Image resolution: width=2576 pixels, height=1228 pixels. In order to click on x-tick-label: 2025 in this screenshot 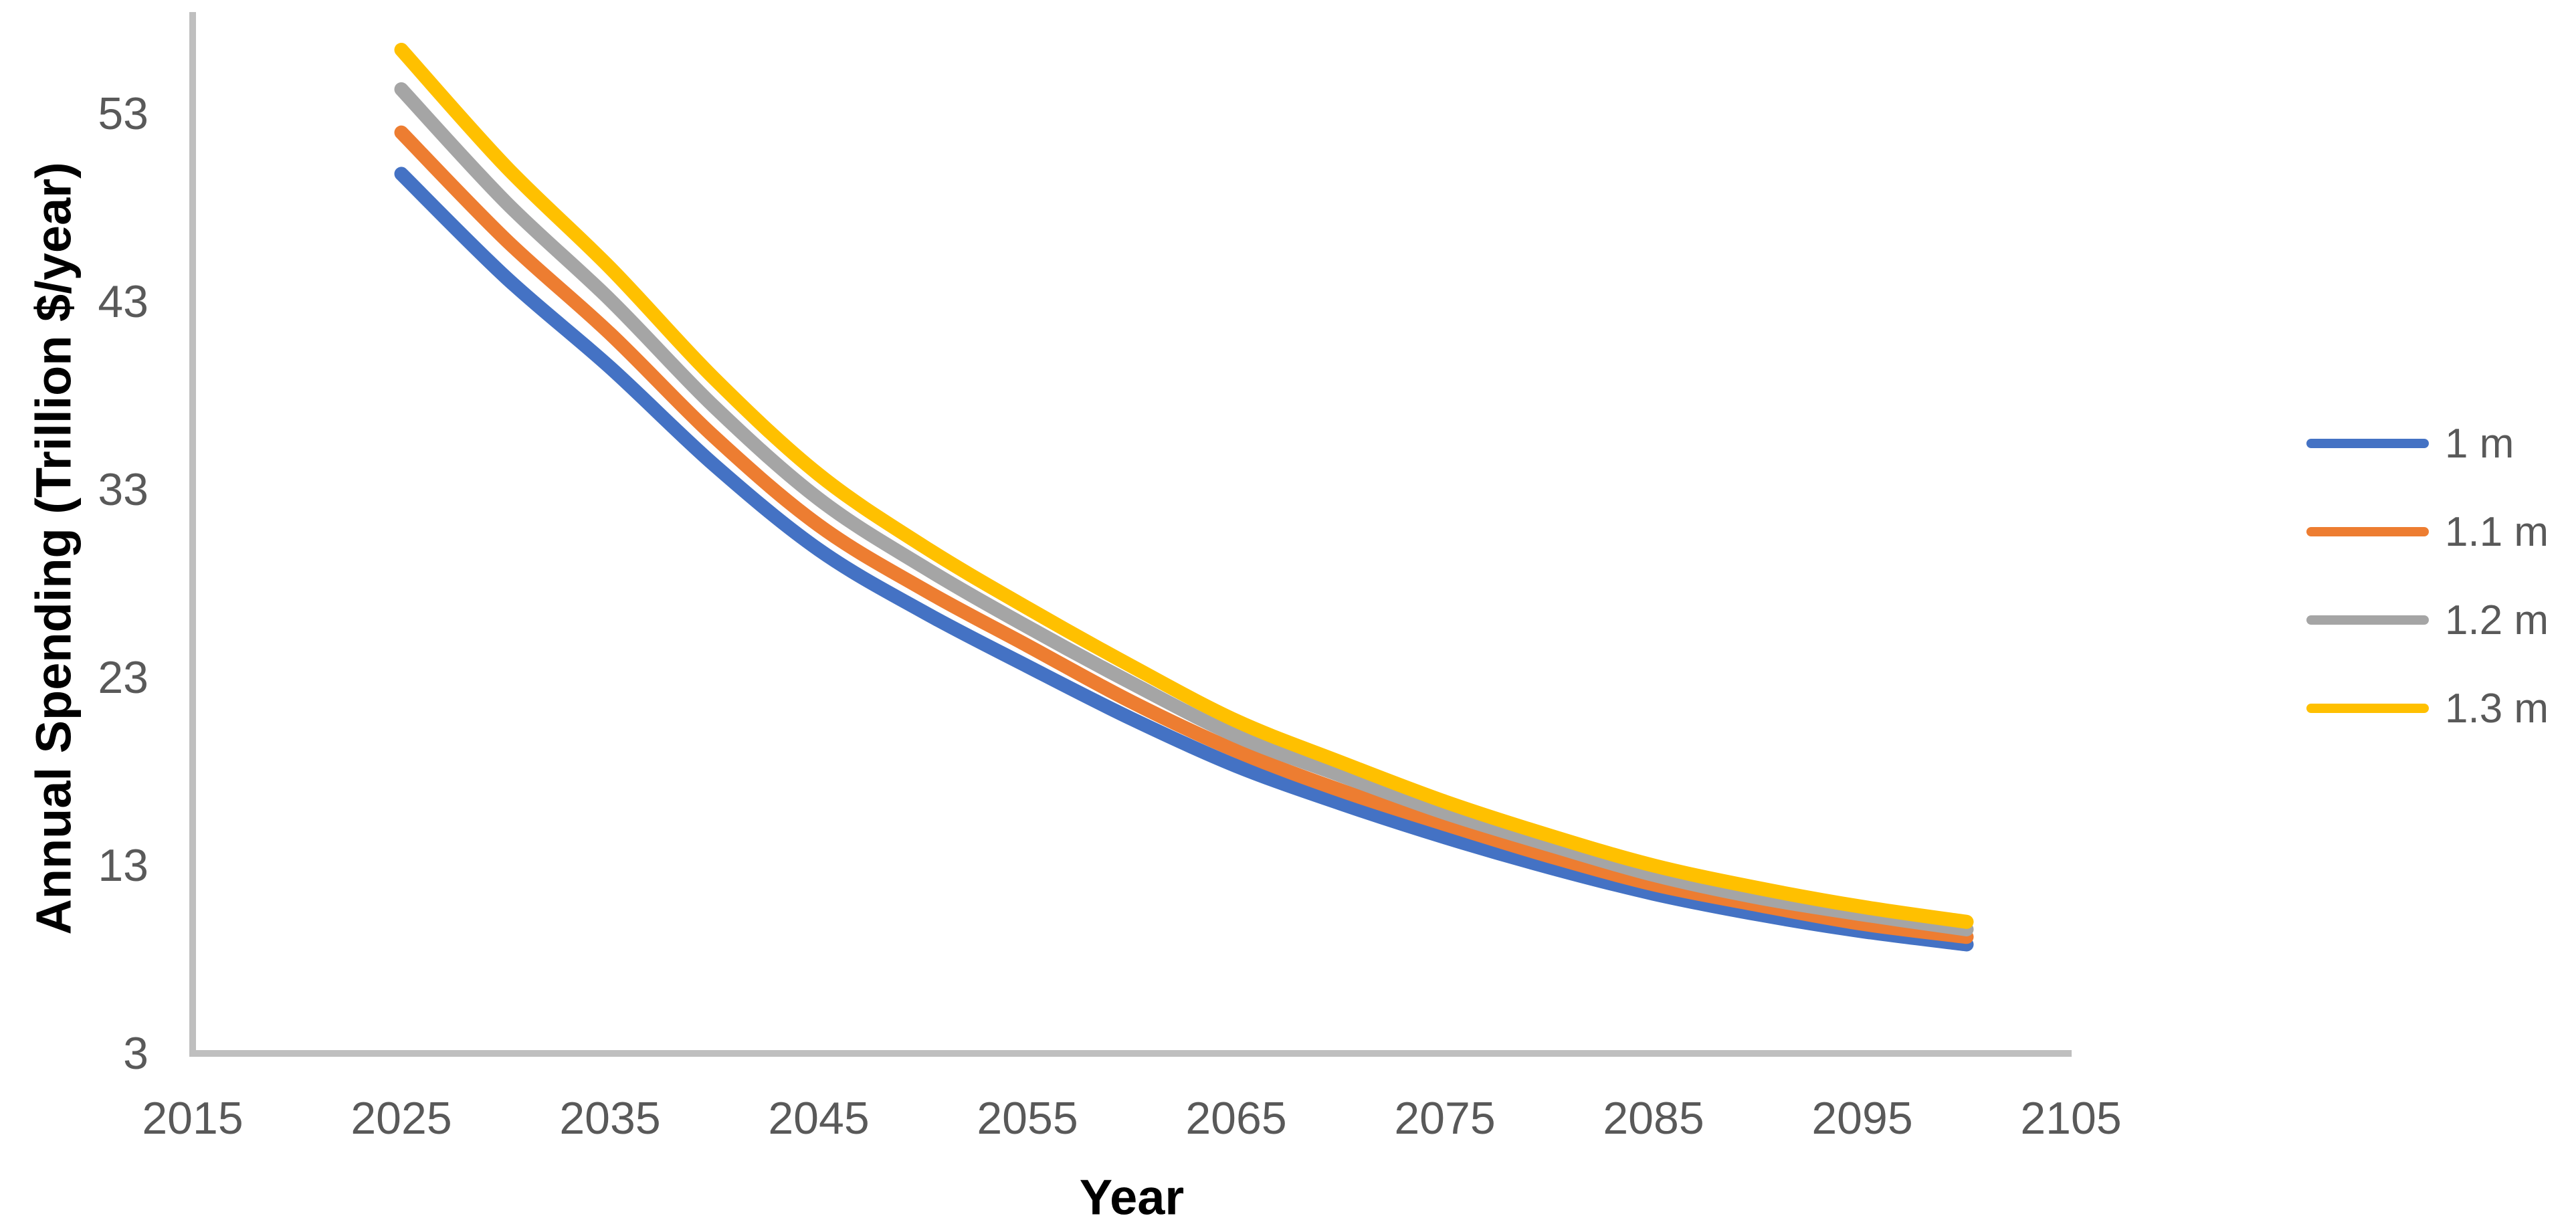, I will do `click(401, 1118)`.